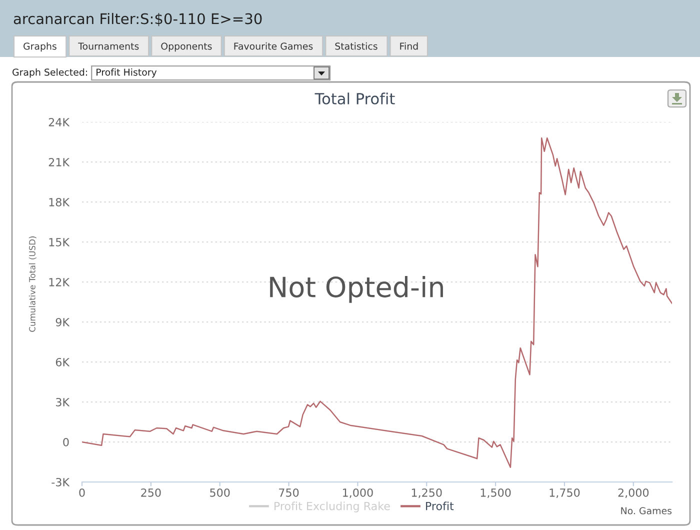 The height and width of the screenshot is (530, 700). I want to click on y-tick-label: 0, so click(66, 442).